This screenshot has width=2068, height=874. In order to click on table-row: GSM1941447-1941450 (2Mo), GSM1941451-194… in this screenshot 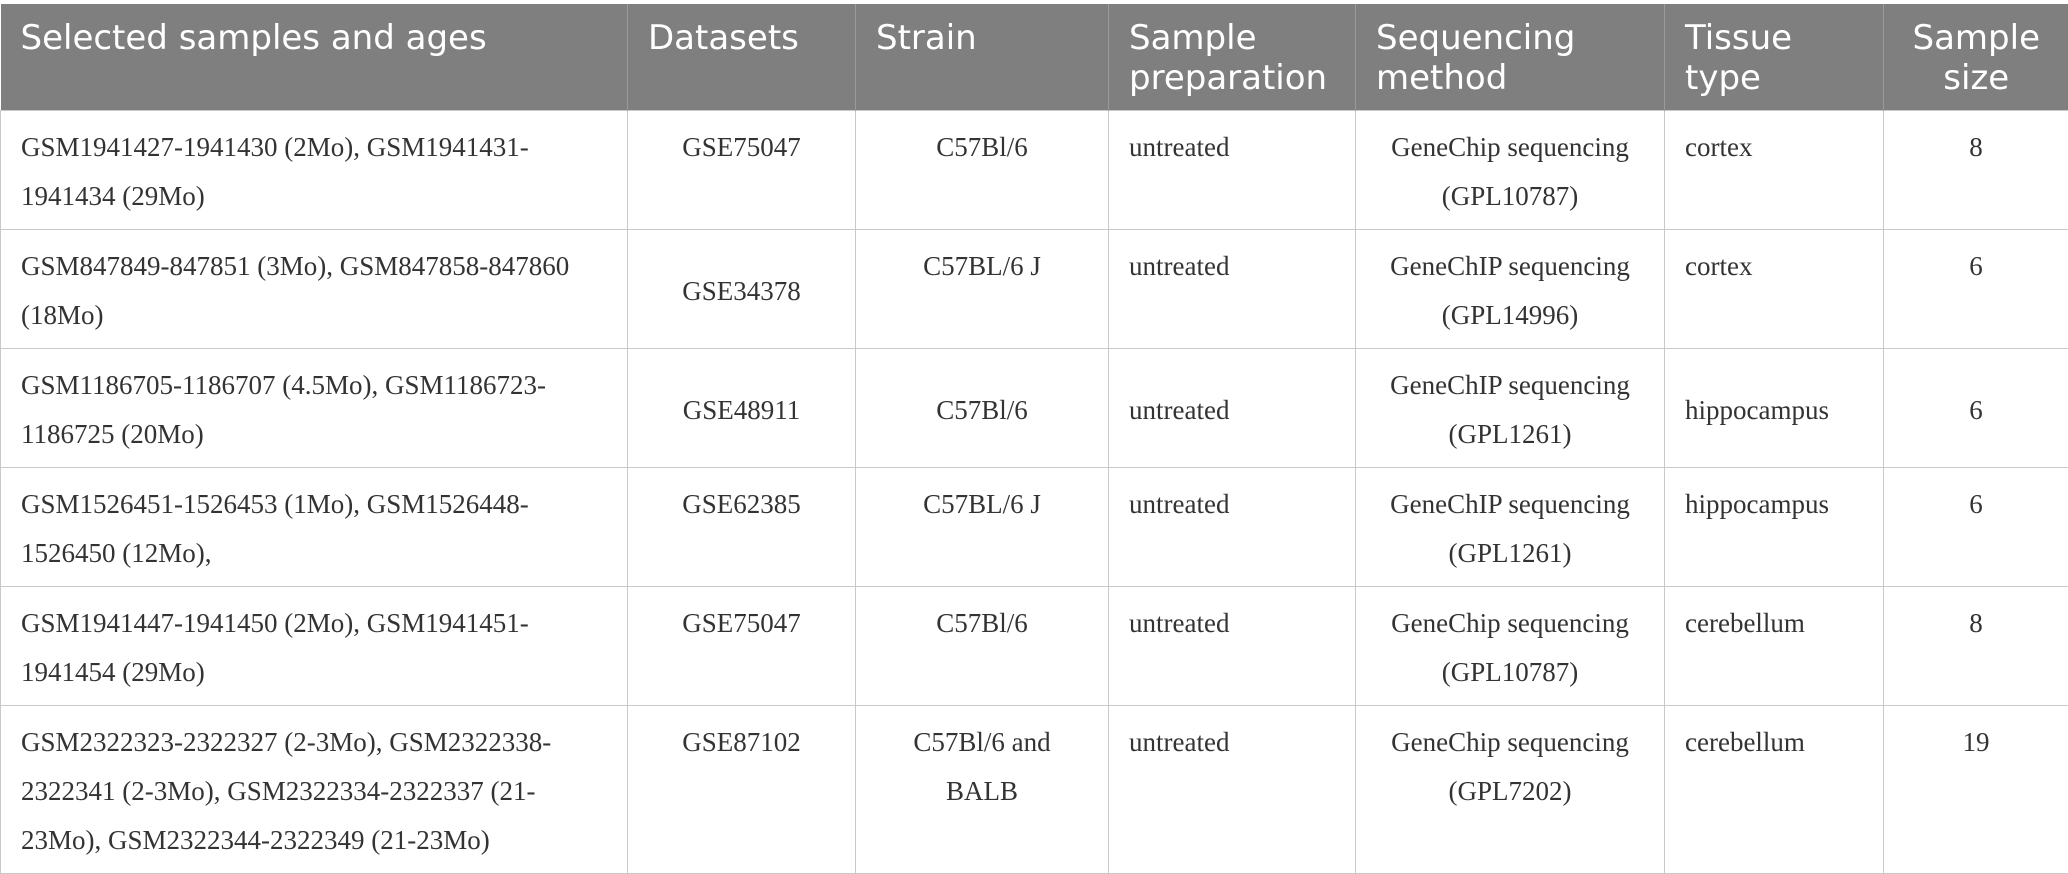, I will do `click(1034, 646)`.